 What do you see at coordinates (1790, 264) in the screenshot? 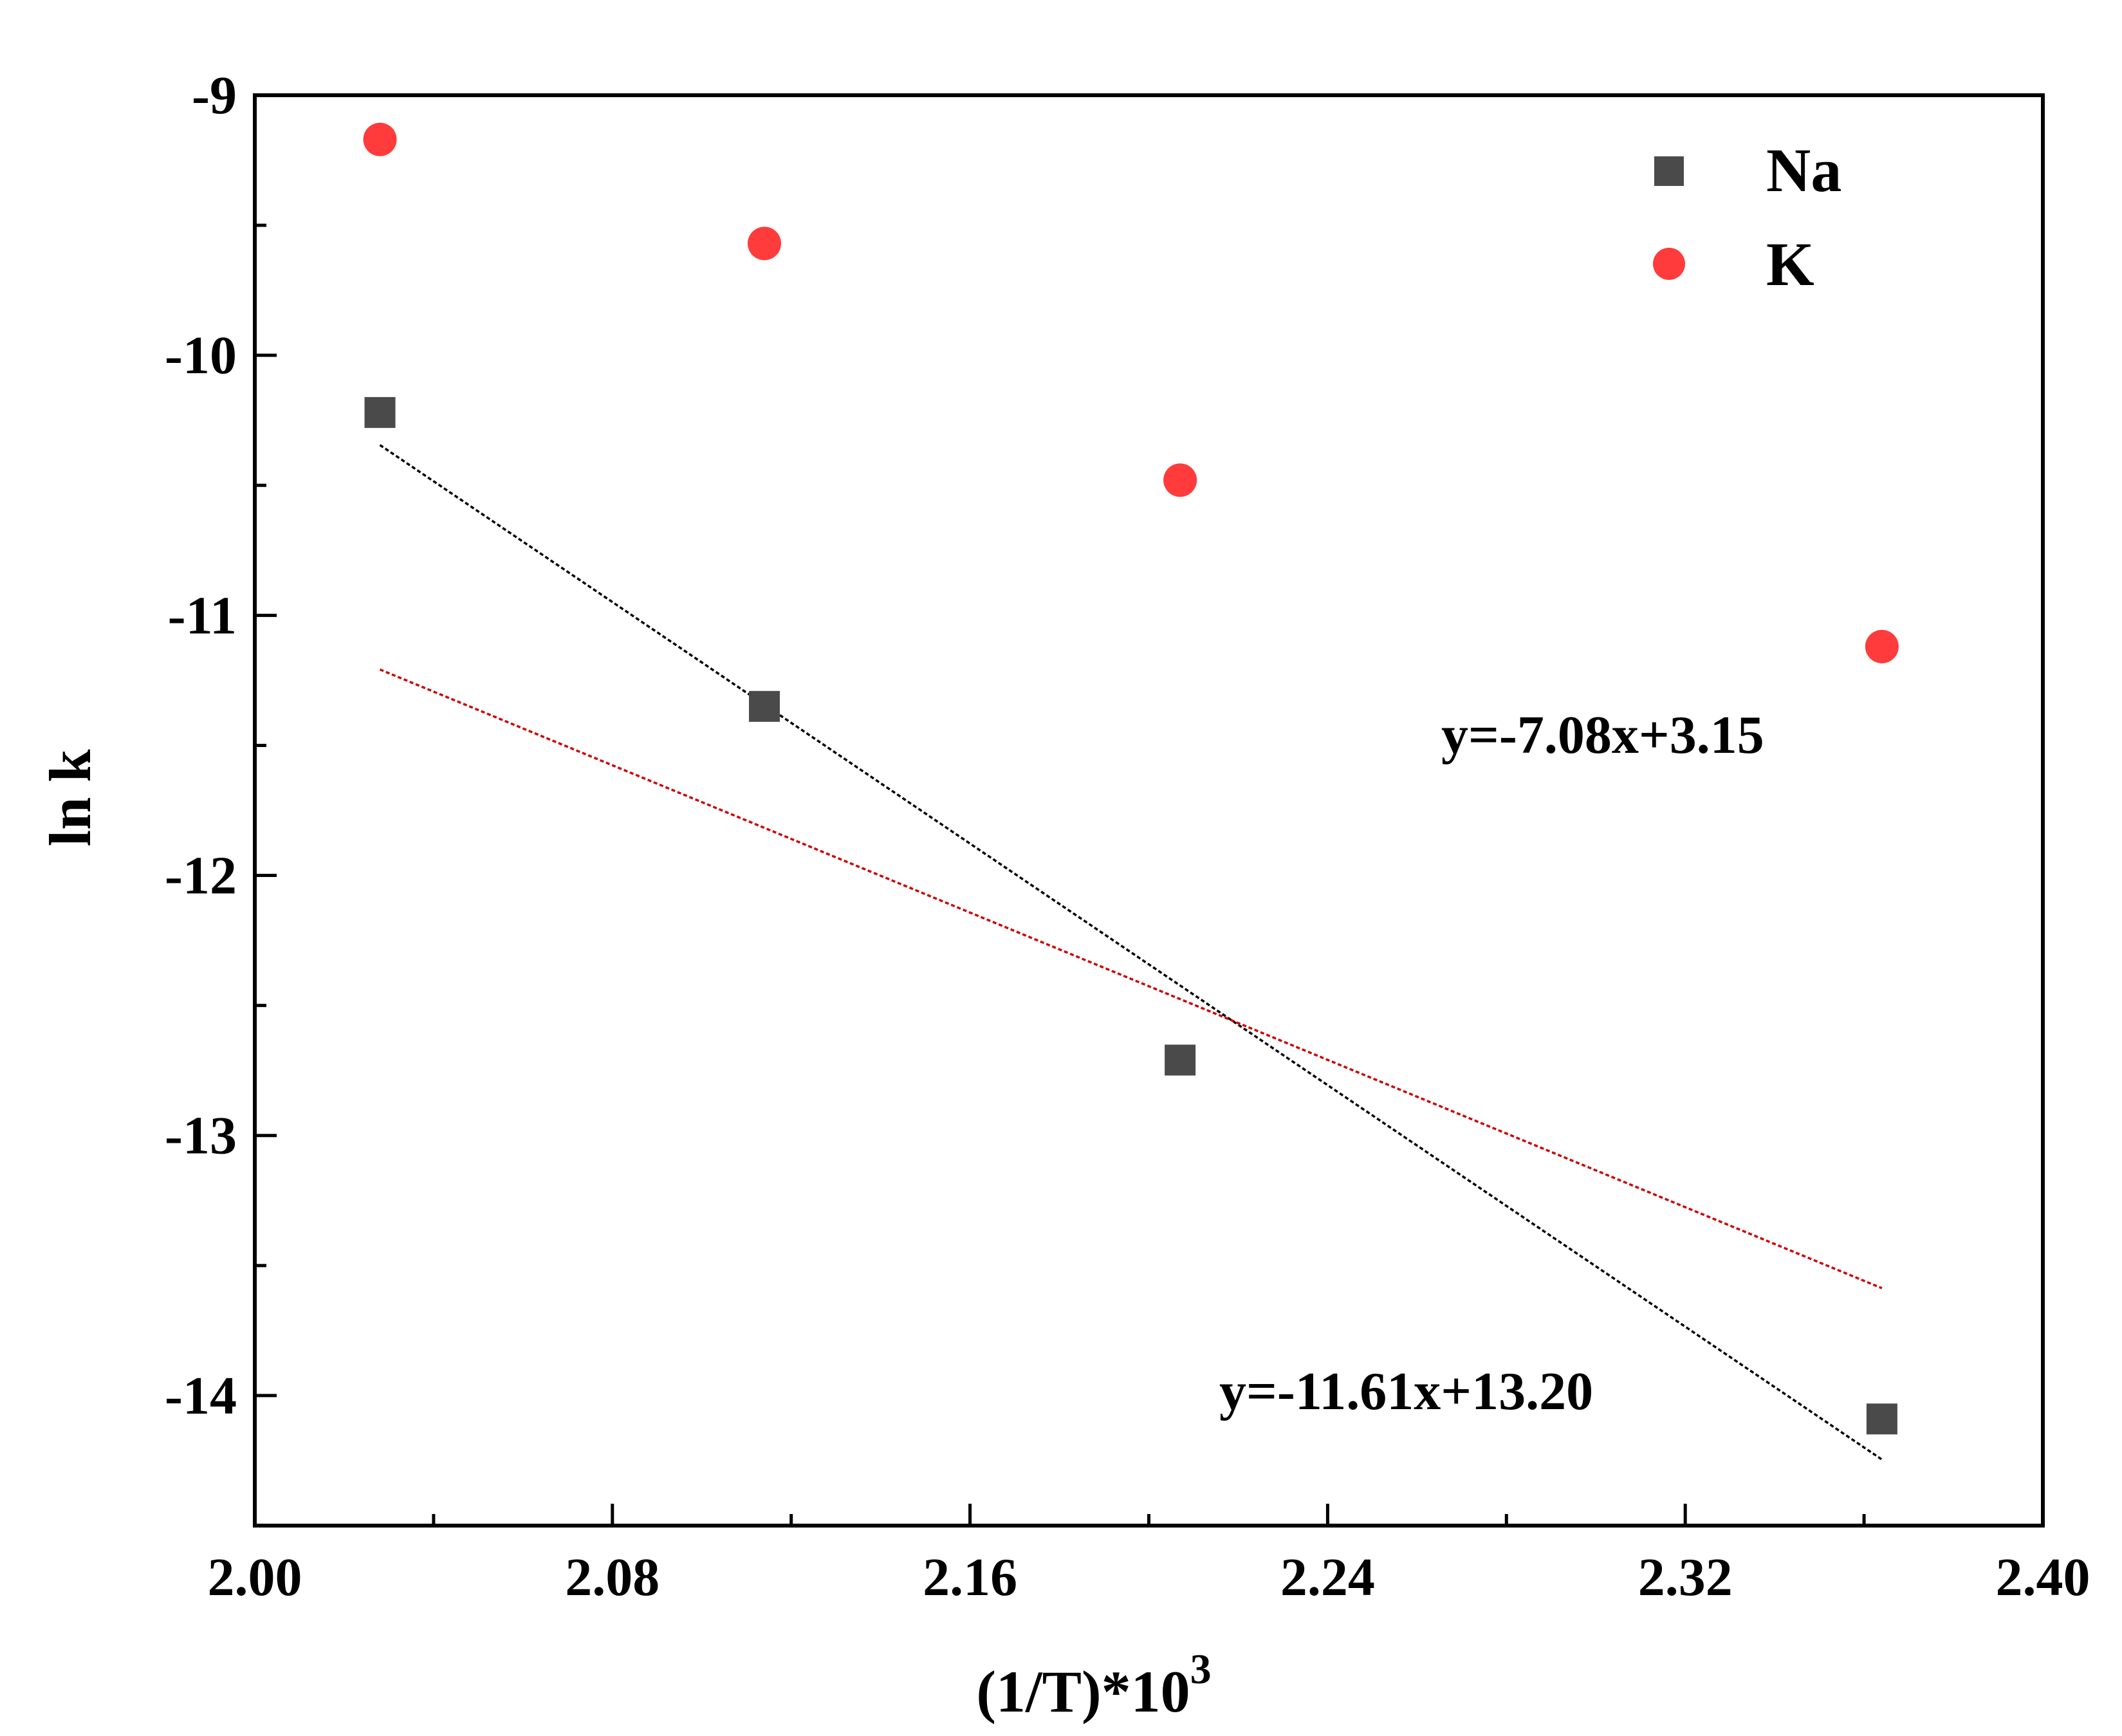
I see `legend-label-k: K` at bounding box center [1790, 264].